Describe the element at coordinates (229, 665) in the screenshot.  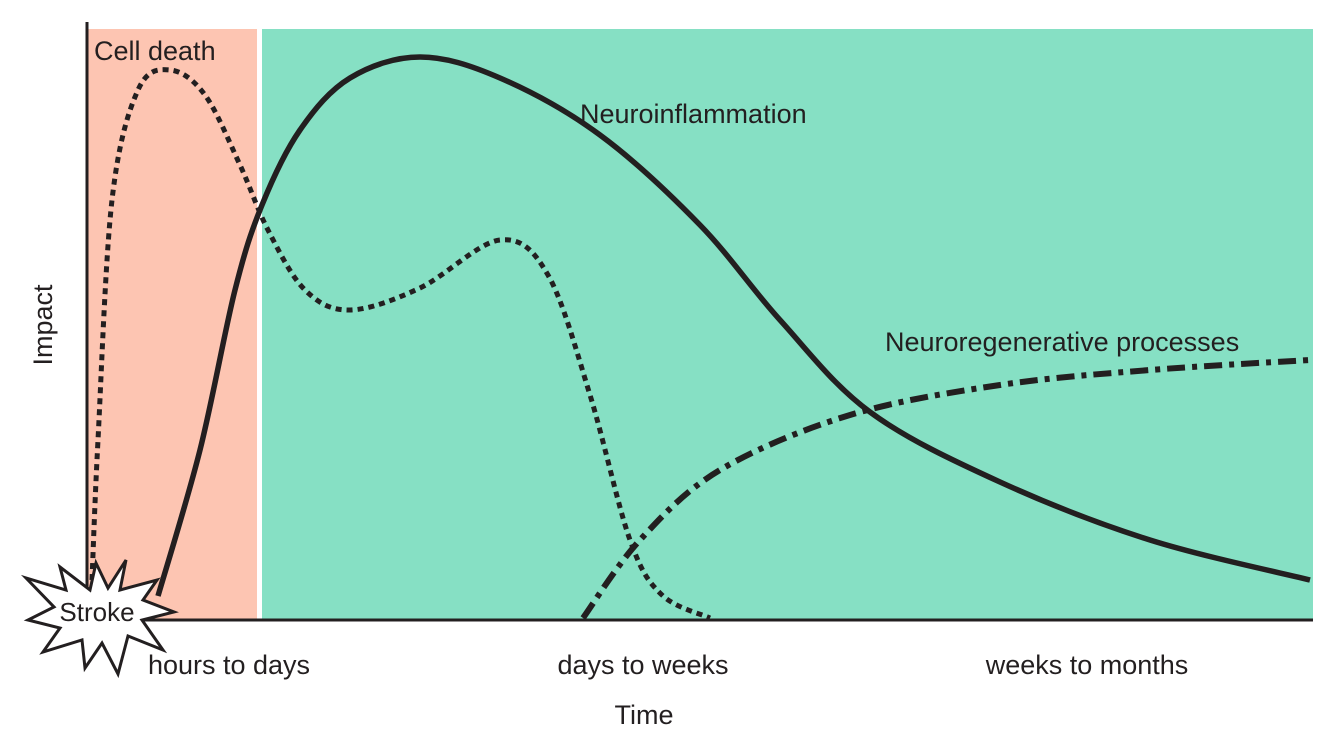
I see `xtick-hours-to-days: hours to days` at that location.